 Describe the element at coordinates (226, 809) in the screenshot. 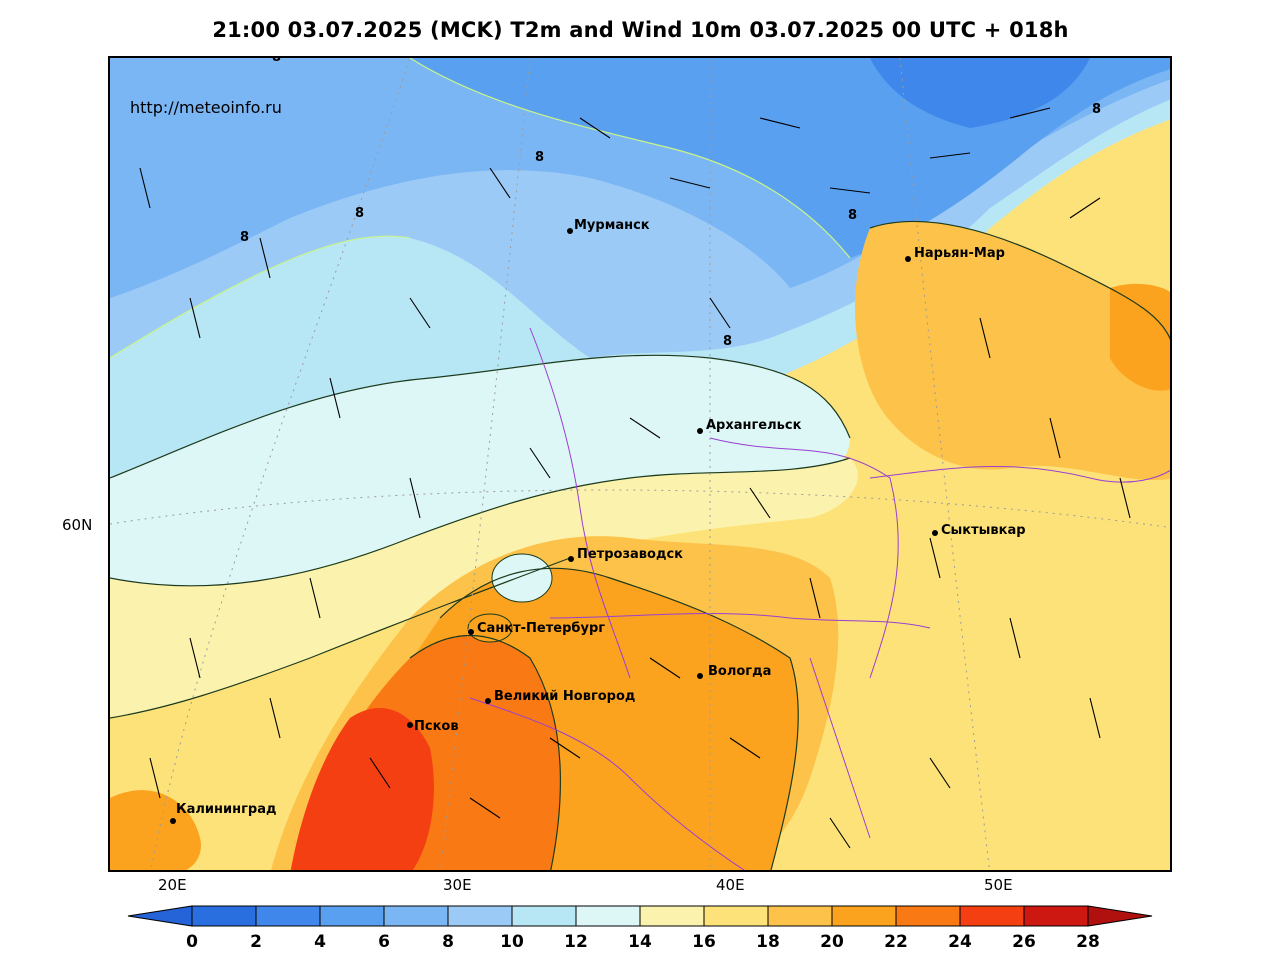

I see `city-label-kaliningrad: Калининград` at that location.